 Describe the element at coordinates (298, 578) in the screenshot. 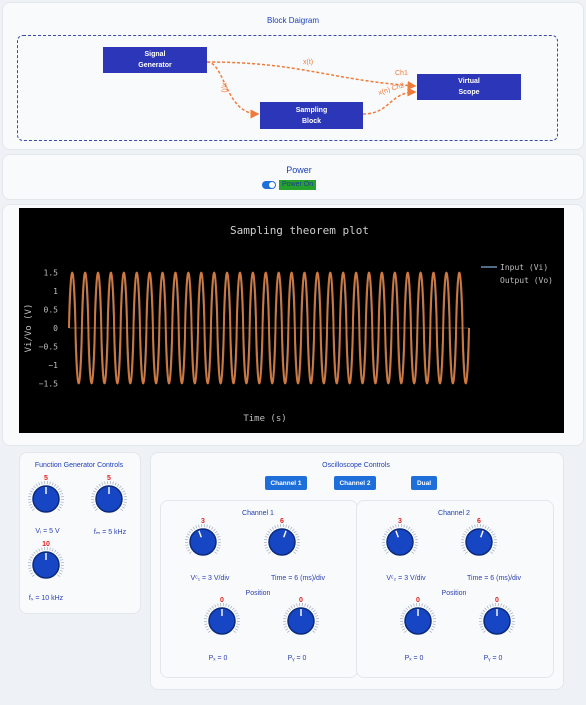

I see `ch1-time-label: Time = 6 (ms)/div` at that location.